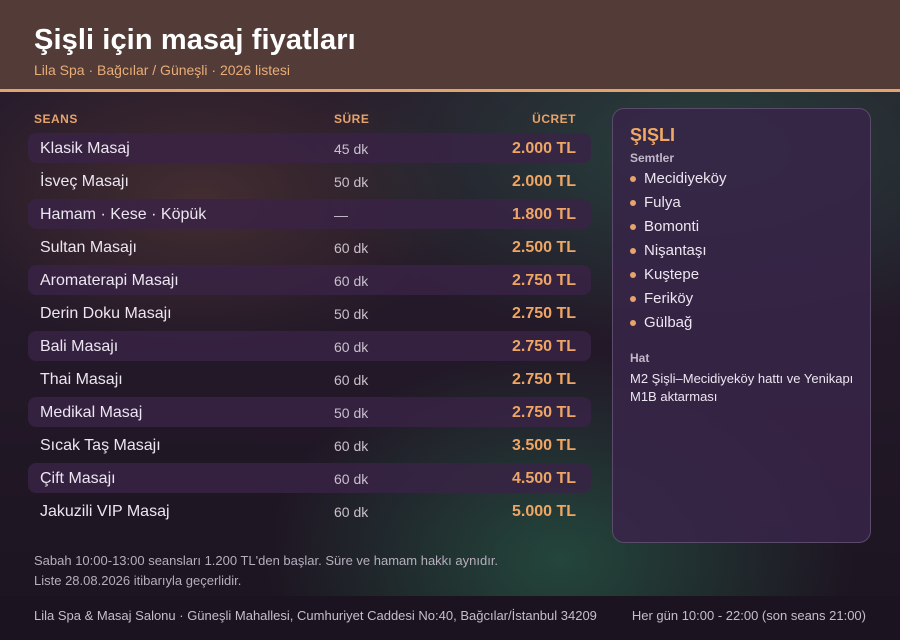  Describe the element at coordinates (309, 346) in the screenshot. I see `table-row: Bali Masajı 60 dk 2.750 TL` at that location.